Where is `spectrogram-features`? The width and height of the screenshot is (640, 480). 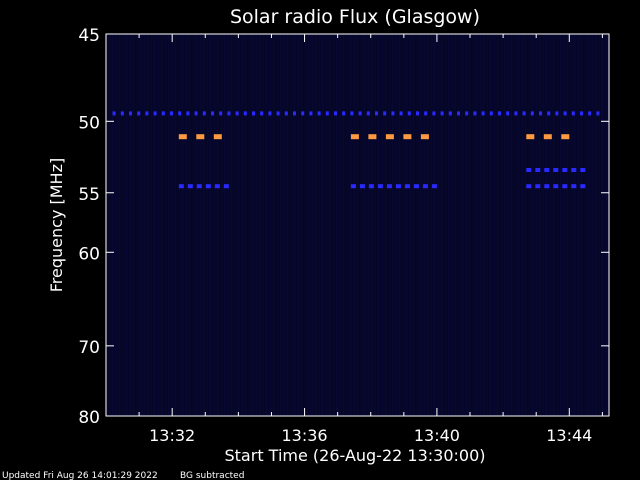 spectrogram-features is located at coordinates (356, 150).